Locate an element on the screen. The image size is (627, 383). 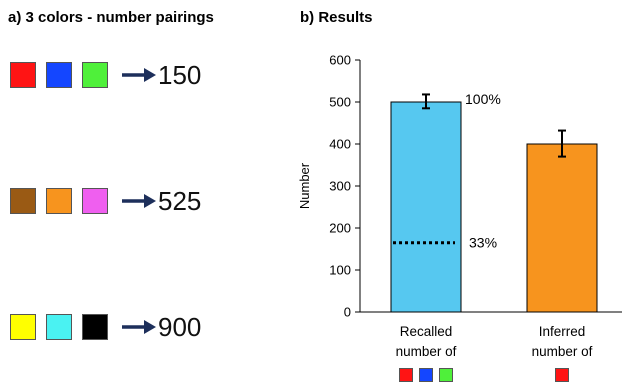
panel-b-title: b) Results is located at coordinates (336, 17).